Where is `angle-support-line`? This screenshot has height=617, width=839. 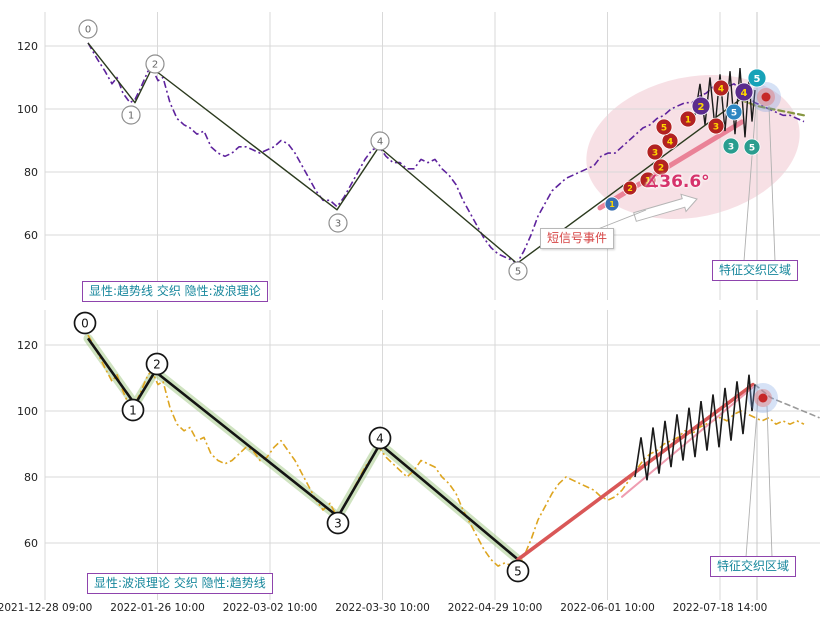
angle-support-line is located at coordinates (688, 441).